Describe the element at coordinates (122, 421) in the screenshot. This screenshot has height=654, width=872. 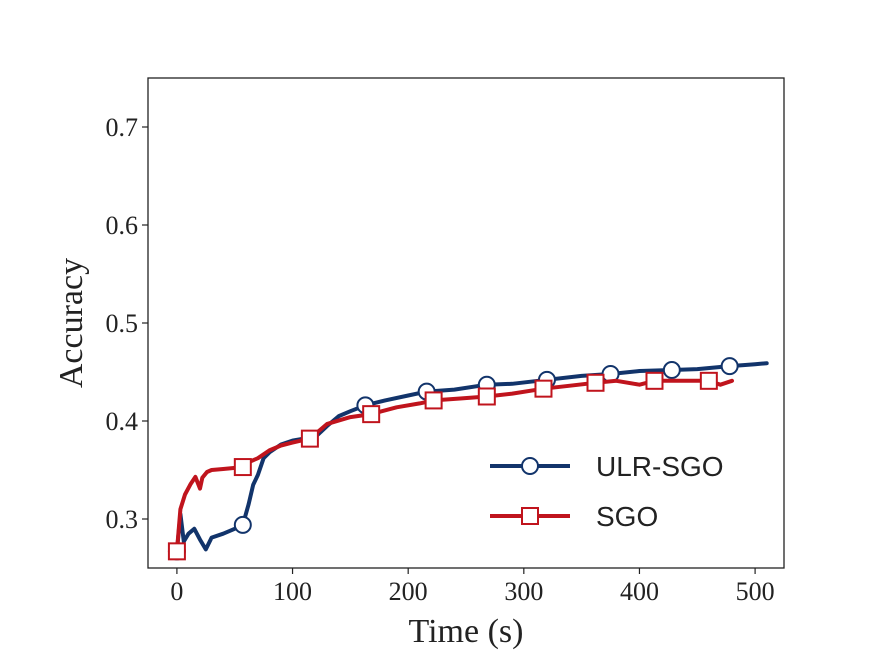
I see `y-tick-label: 0.4` at that location.